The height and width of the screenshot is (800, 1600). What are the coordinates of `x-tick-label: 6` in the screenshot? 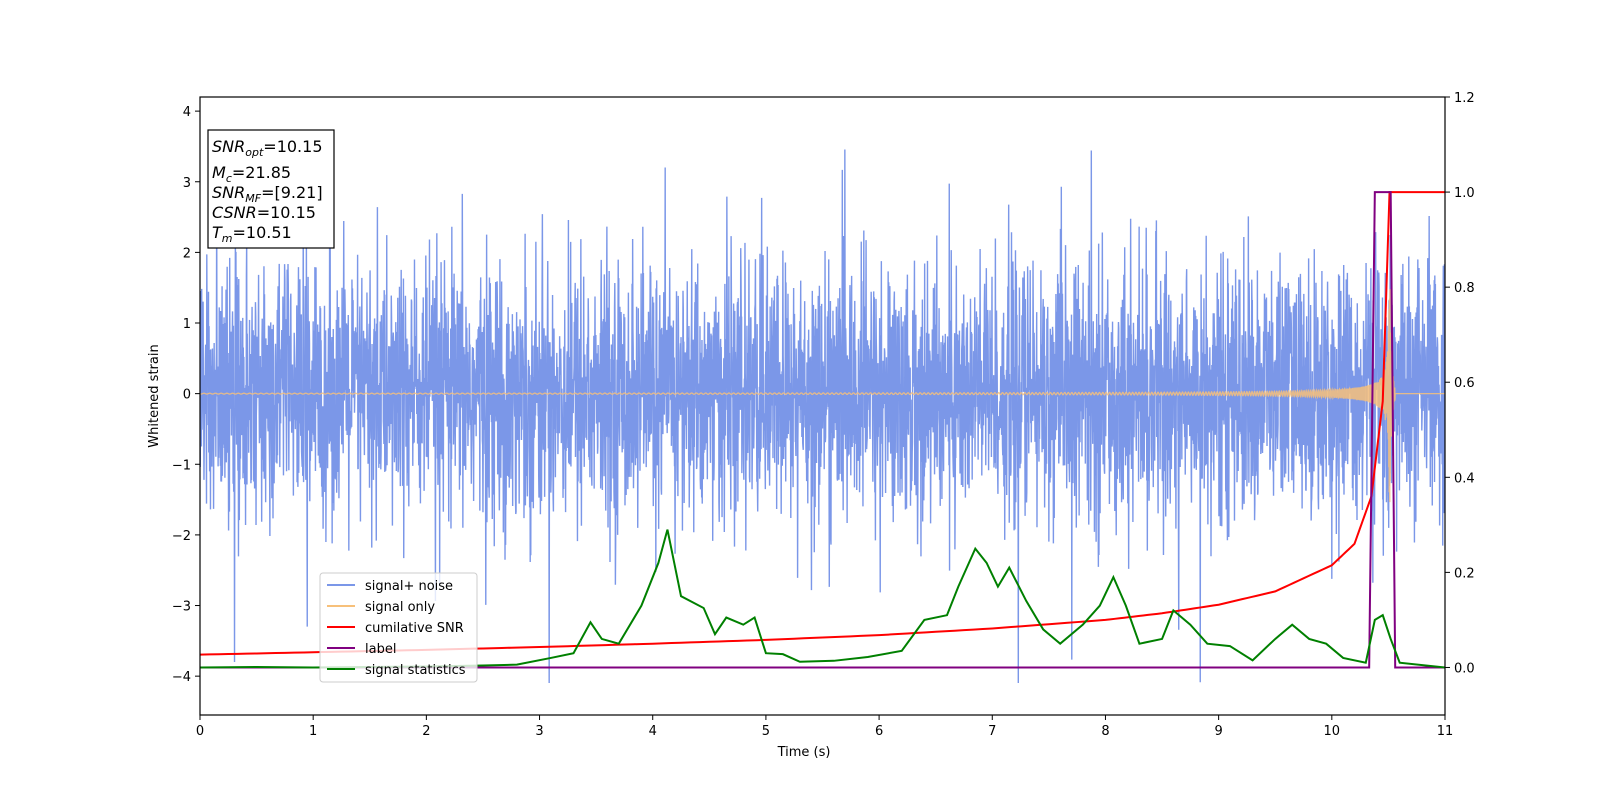 It's located at (879, 731).